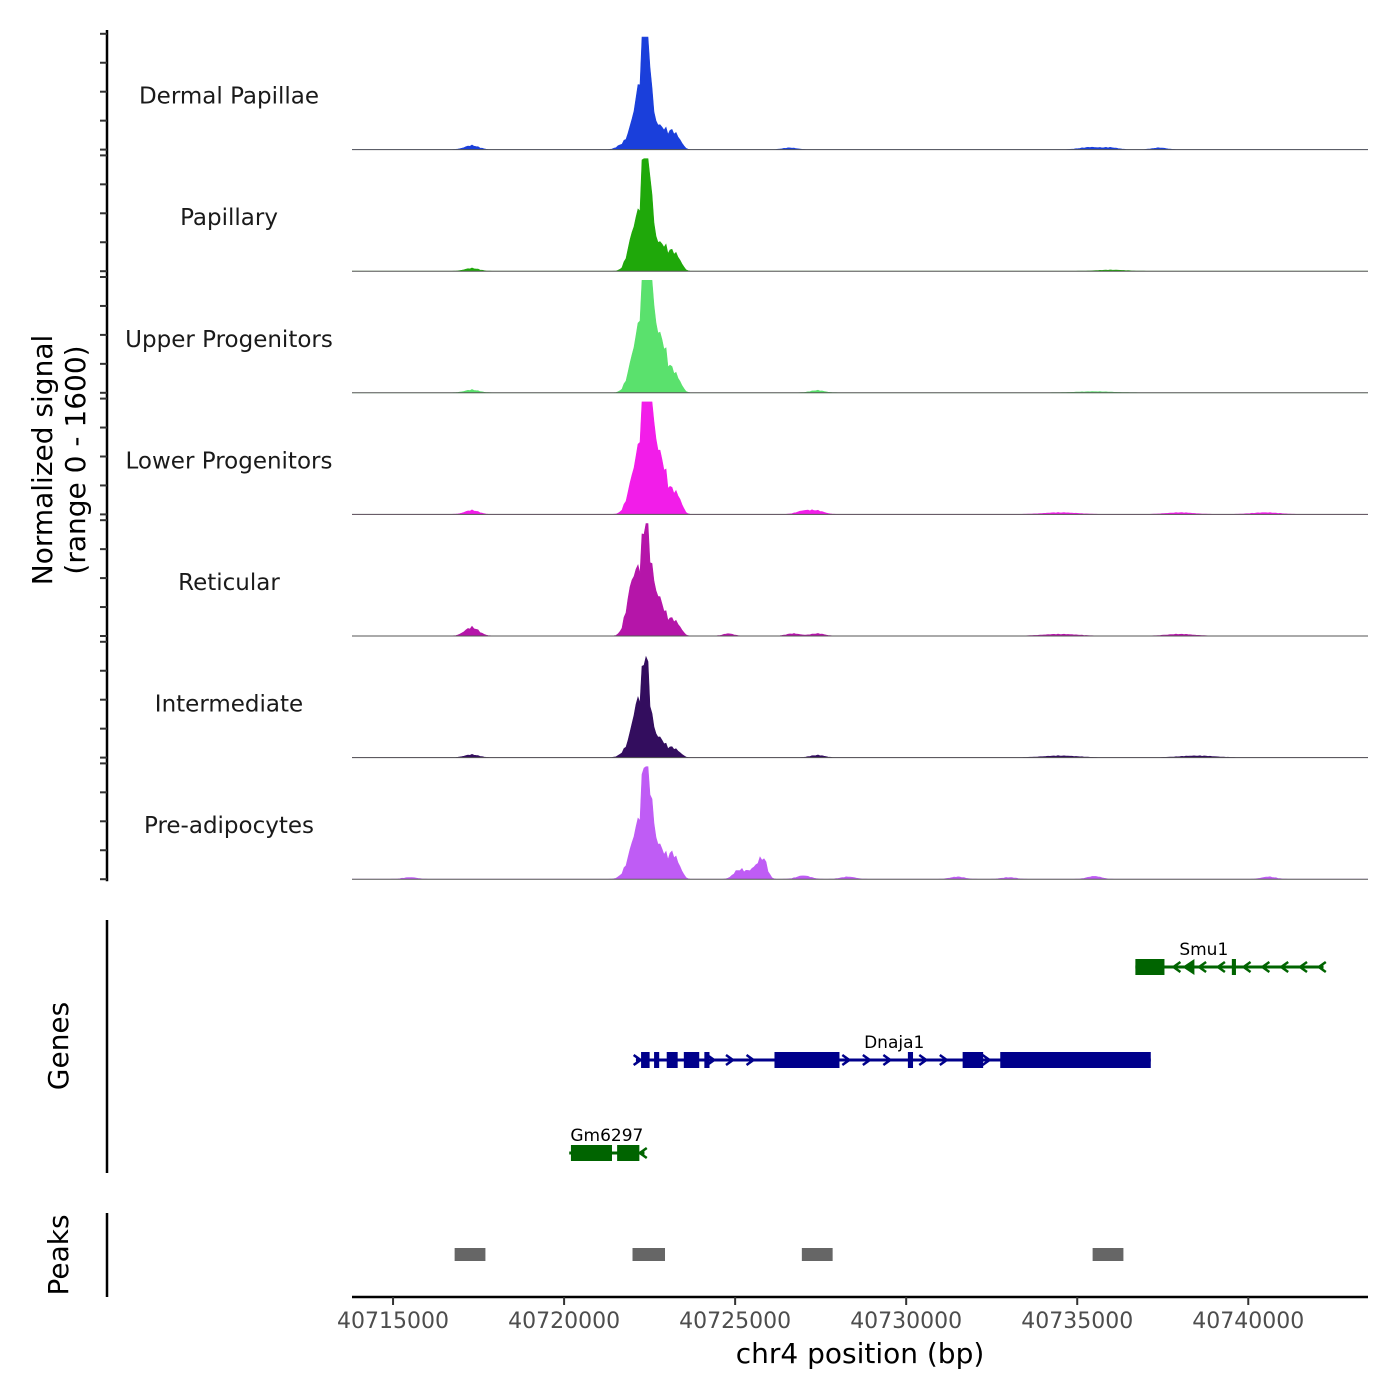  I want to click on track-upper-progenitors: Upper Progenitors, so click(746, 337).